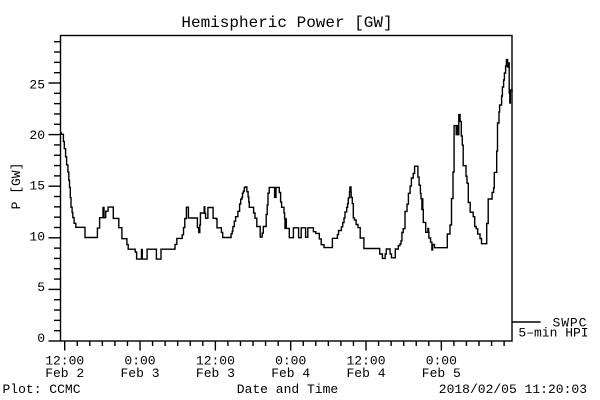 The height and width of the screenshot is (400, 600). Describe the element at coordinates (41, 338) in the screenshot. I see `svg-text: 0` at that location.